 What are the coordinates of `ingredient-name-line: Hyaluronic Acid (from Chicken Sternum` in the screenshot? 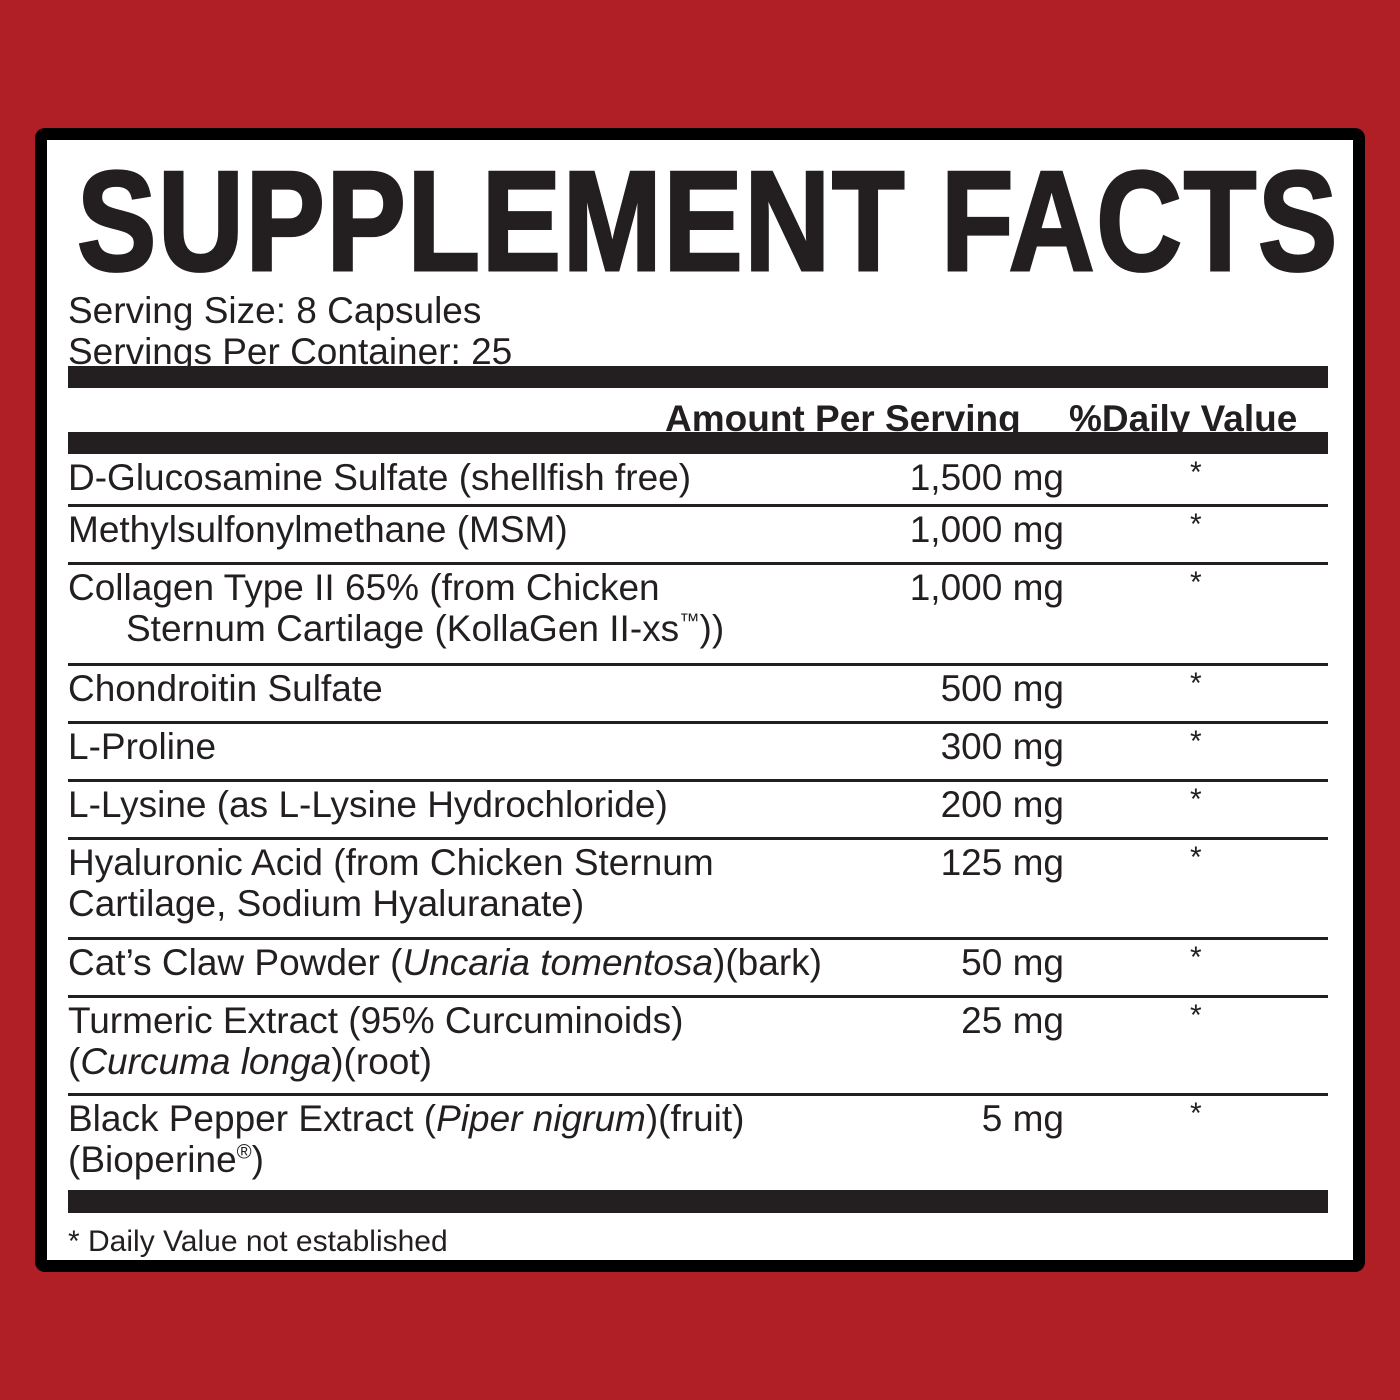 It's located at (498, 862).